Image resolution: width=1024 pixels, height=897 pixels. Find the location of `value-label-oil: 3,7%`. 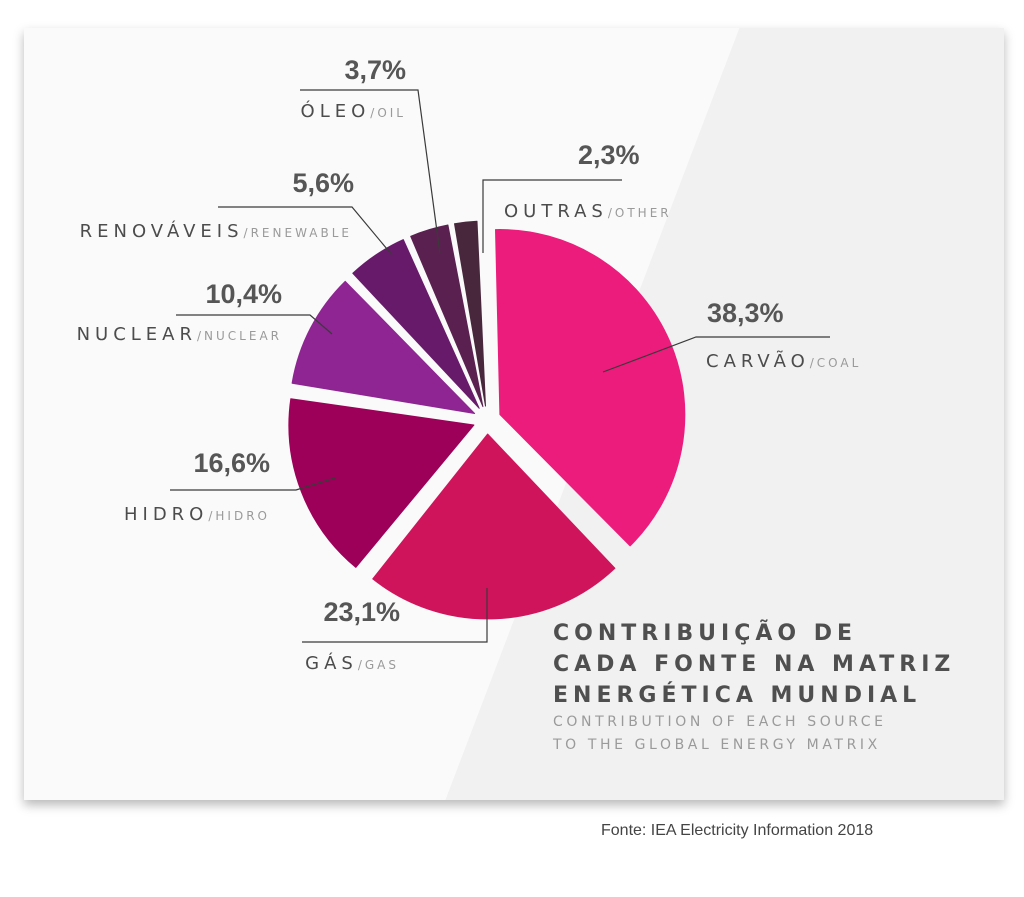

value-label-oil: 3,7% is located at coordinates (375, 70).